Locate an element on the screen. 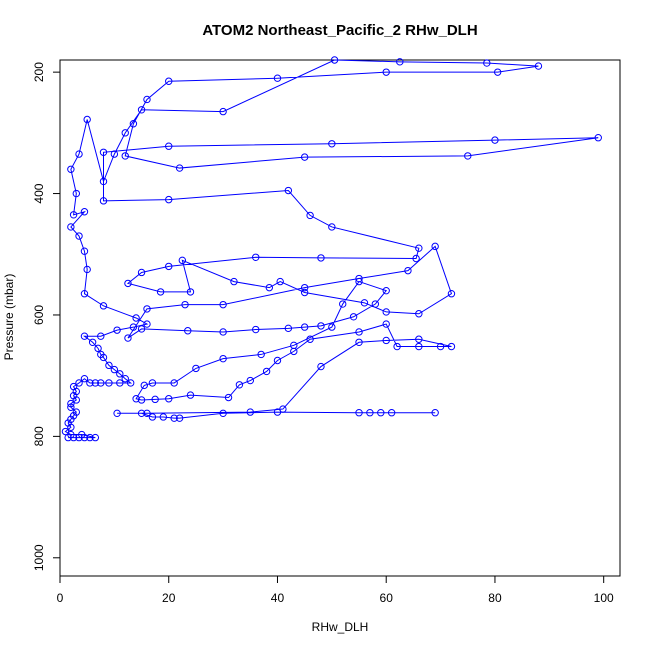 The image size is (650, 650). x-axis: 0 20 40 60 80 100 is located at coordinates (335, 590).